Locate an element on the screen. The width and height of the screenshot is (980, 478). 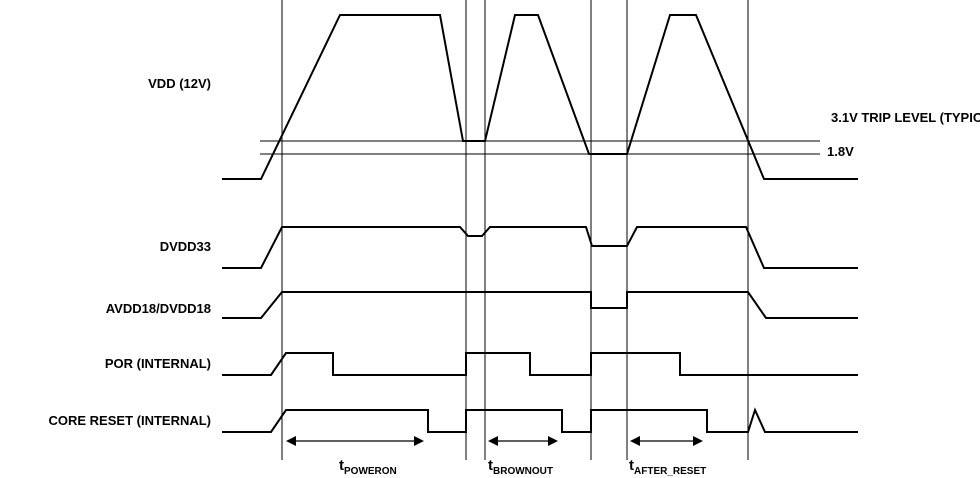
waveform-dvdd33 is located at coordinates (540, 247).